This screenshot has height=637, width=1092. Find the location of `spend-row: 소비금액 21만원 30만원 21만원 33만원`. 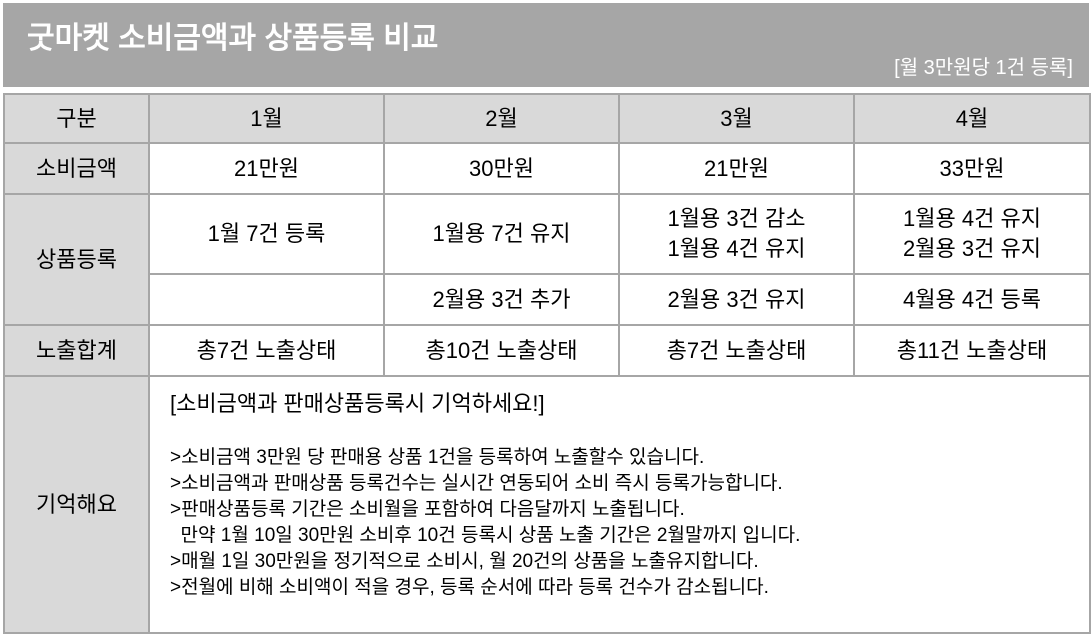

spend-row: 소비금액 21만원 30만원 21만원 33만원 is located at coordinates (547, 168).